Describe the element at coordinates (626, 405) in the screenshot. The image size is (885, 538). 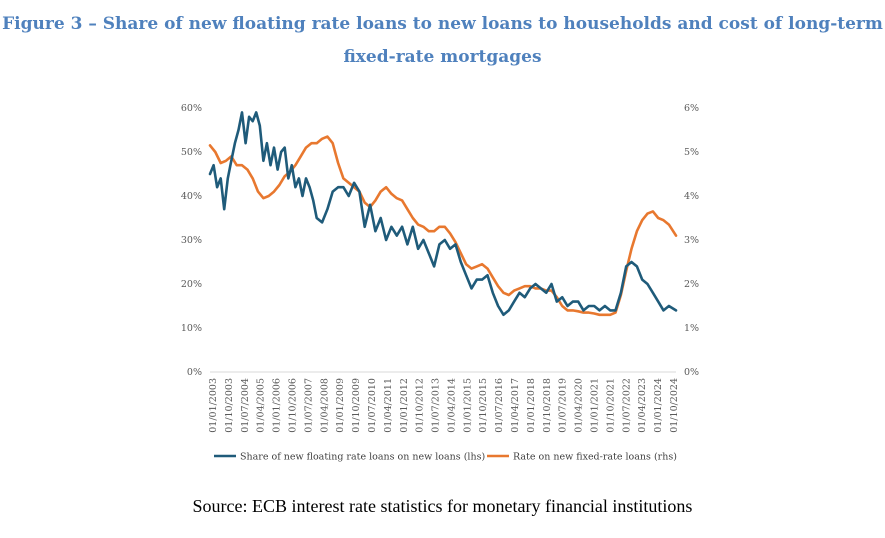
I see `x-tick-label: 01/07/2022` at that location.